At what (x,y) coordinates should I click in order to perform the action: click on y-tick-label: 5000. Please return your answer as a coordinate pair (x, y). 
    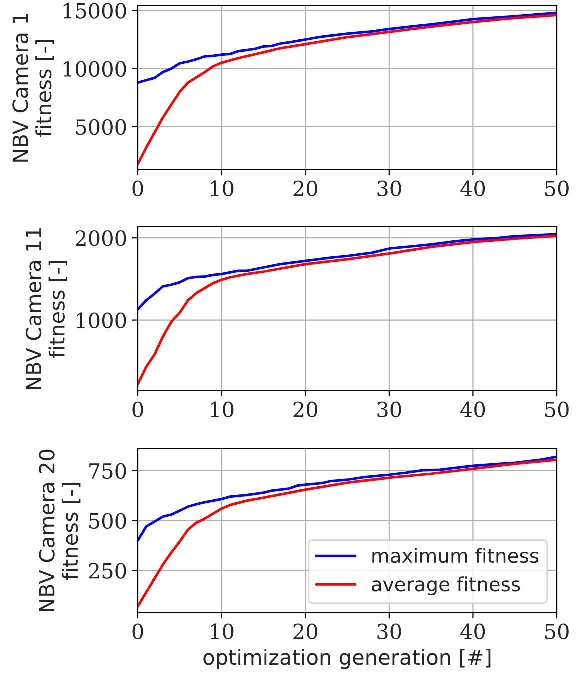
    Looking at the image, I should click on (101, 127).